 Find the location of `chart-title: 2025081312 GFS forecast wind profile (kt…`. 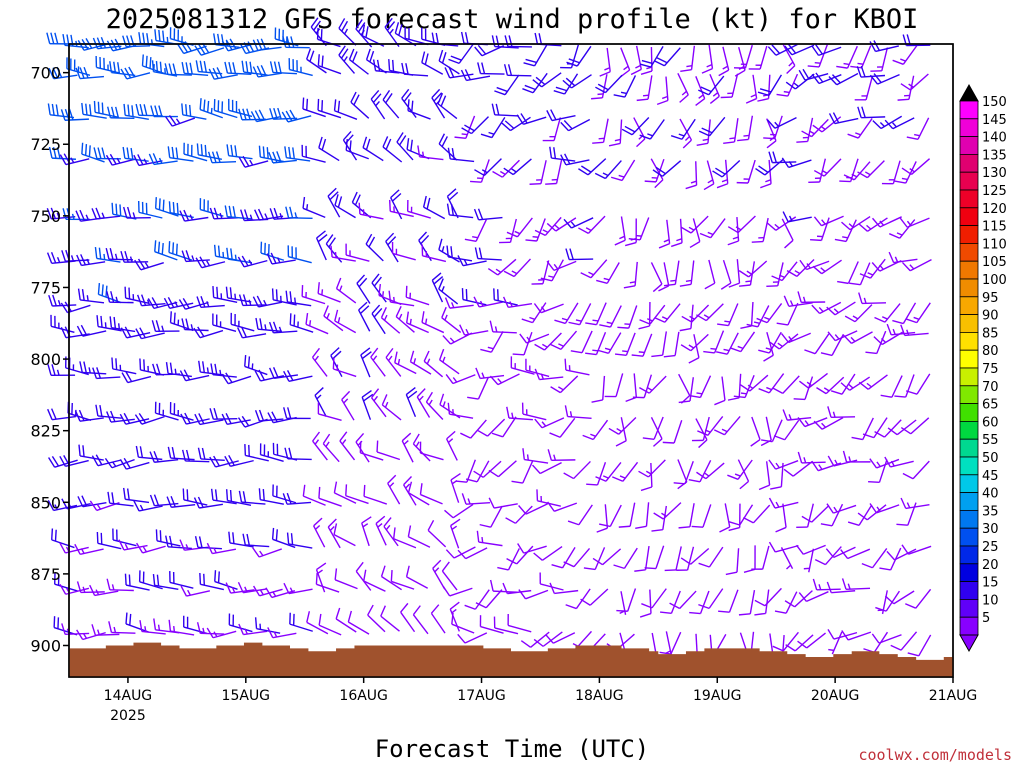

chart-title: 2025081312 GFS forecast wind profile (kt… is located at coordinates (512, 19).